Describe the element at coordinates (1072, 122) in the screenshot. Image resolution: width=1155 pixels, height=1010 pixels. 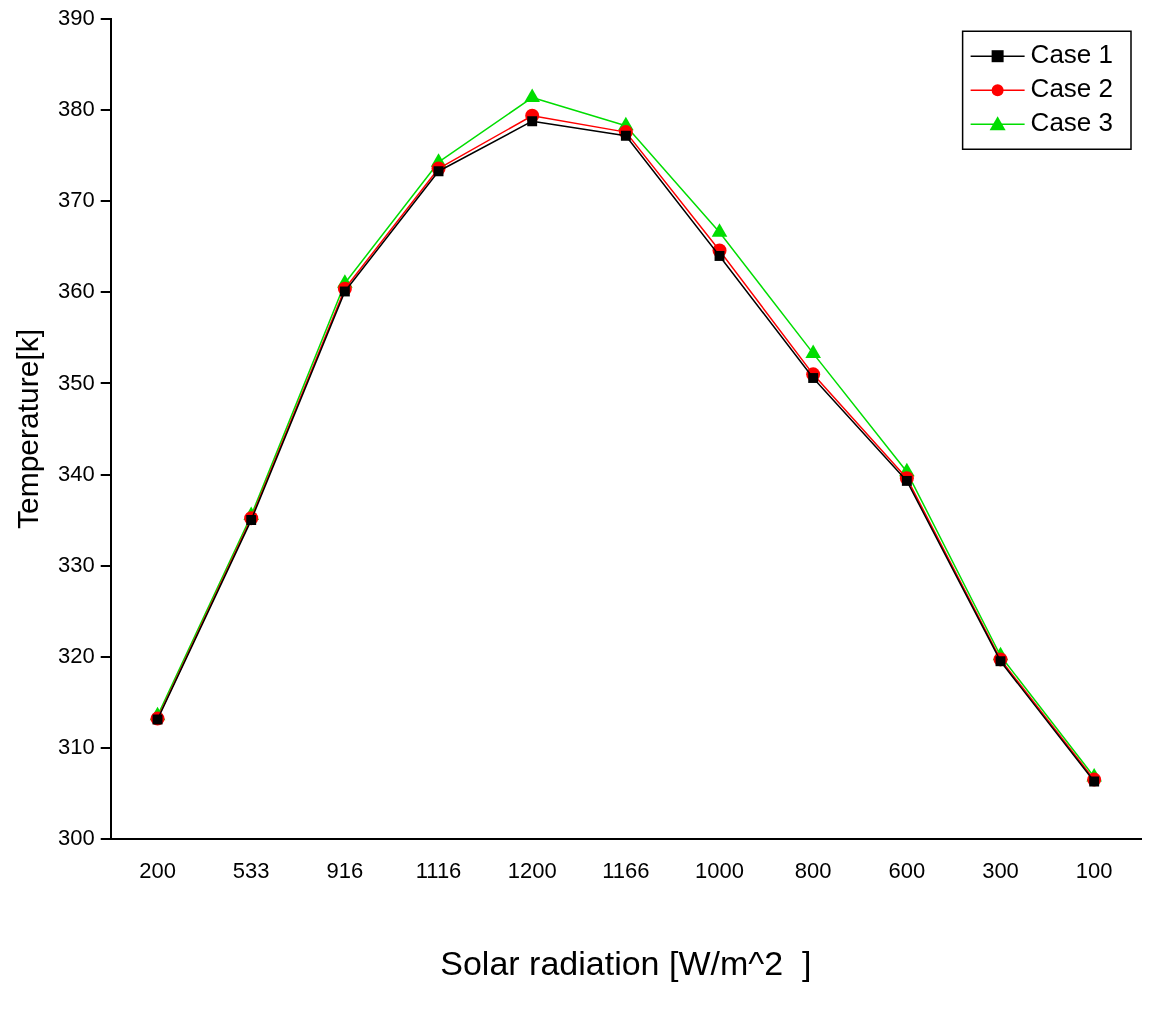
I see `legend-label: Case 3` at that location.